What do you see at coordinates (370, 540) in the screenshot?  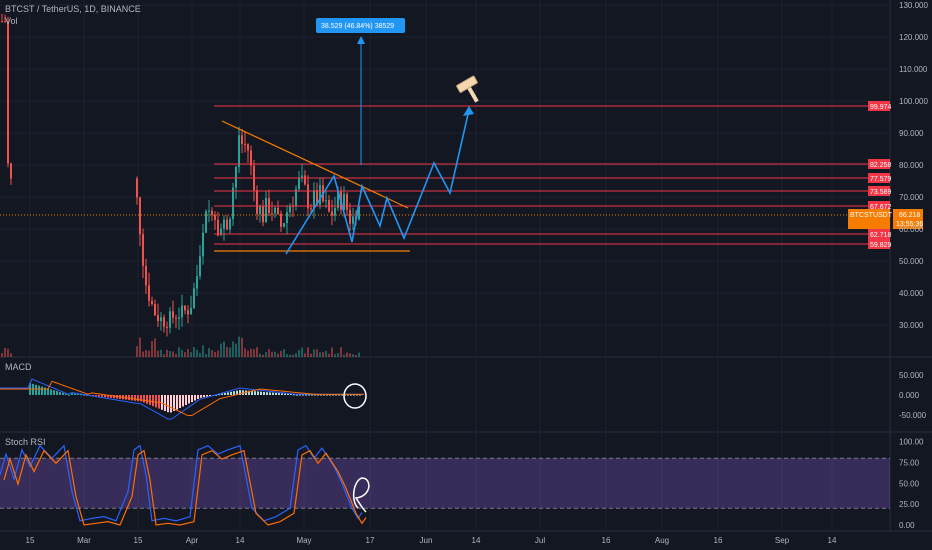 I see `time-tick-label: 17` at bounding box center [370, 540].